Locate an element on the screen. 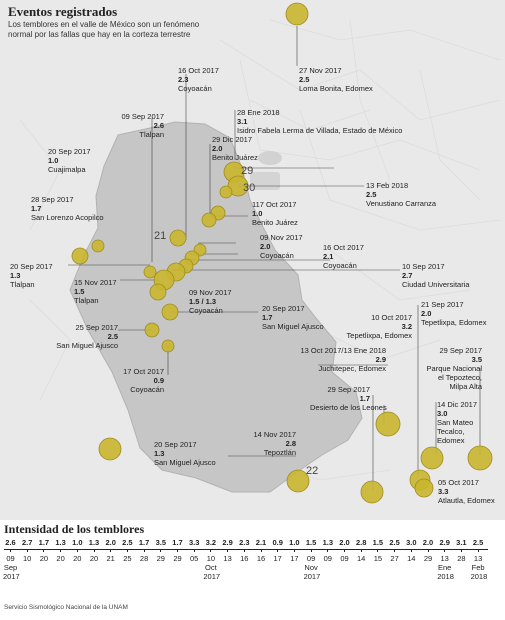 The image size is (505, 620). event-label: 09 Sep 2017 2.6 Tlalpan is located at coordinates (142, 125).